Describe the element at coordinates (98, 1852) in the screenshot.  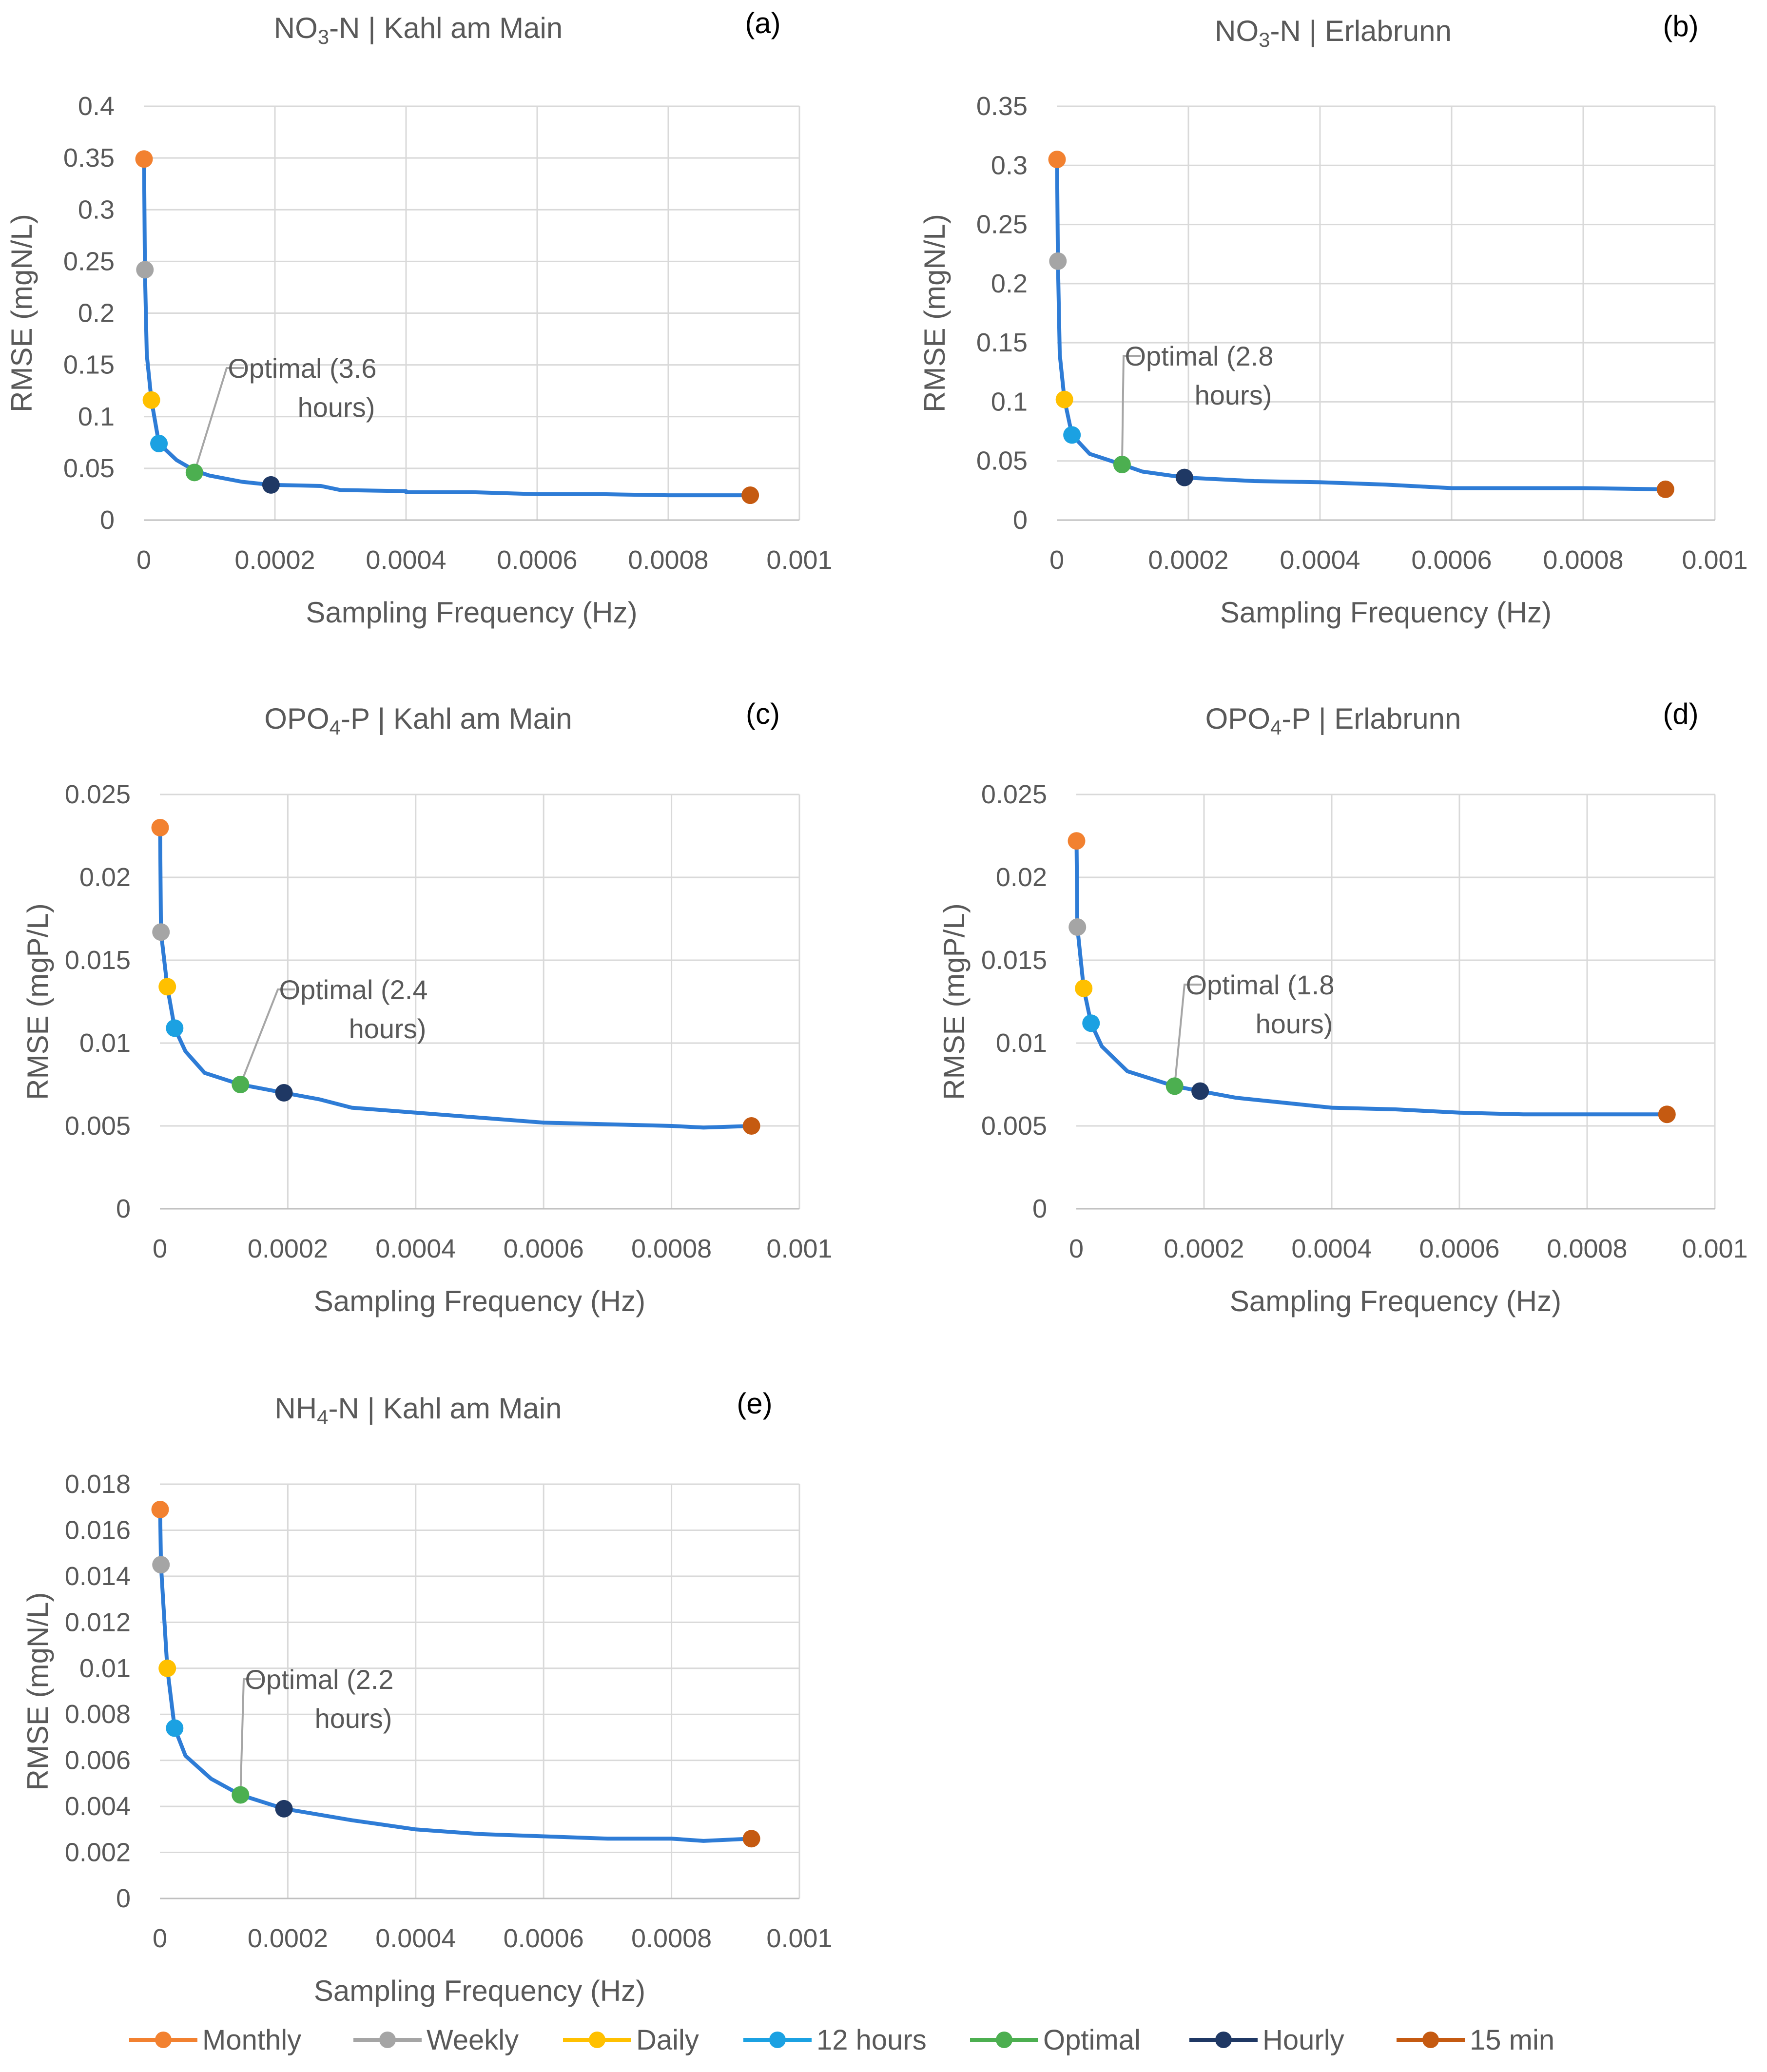
I see `y-tick-label: 0.002` at that location.